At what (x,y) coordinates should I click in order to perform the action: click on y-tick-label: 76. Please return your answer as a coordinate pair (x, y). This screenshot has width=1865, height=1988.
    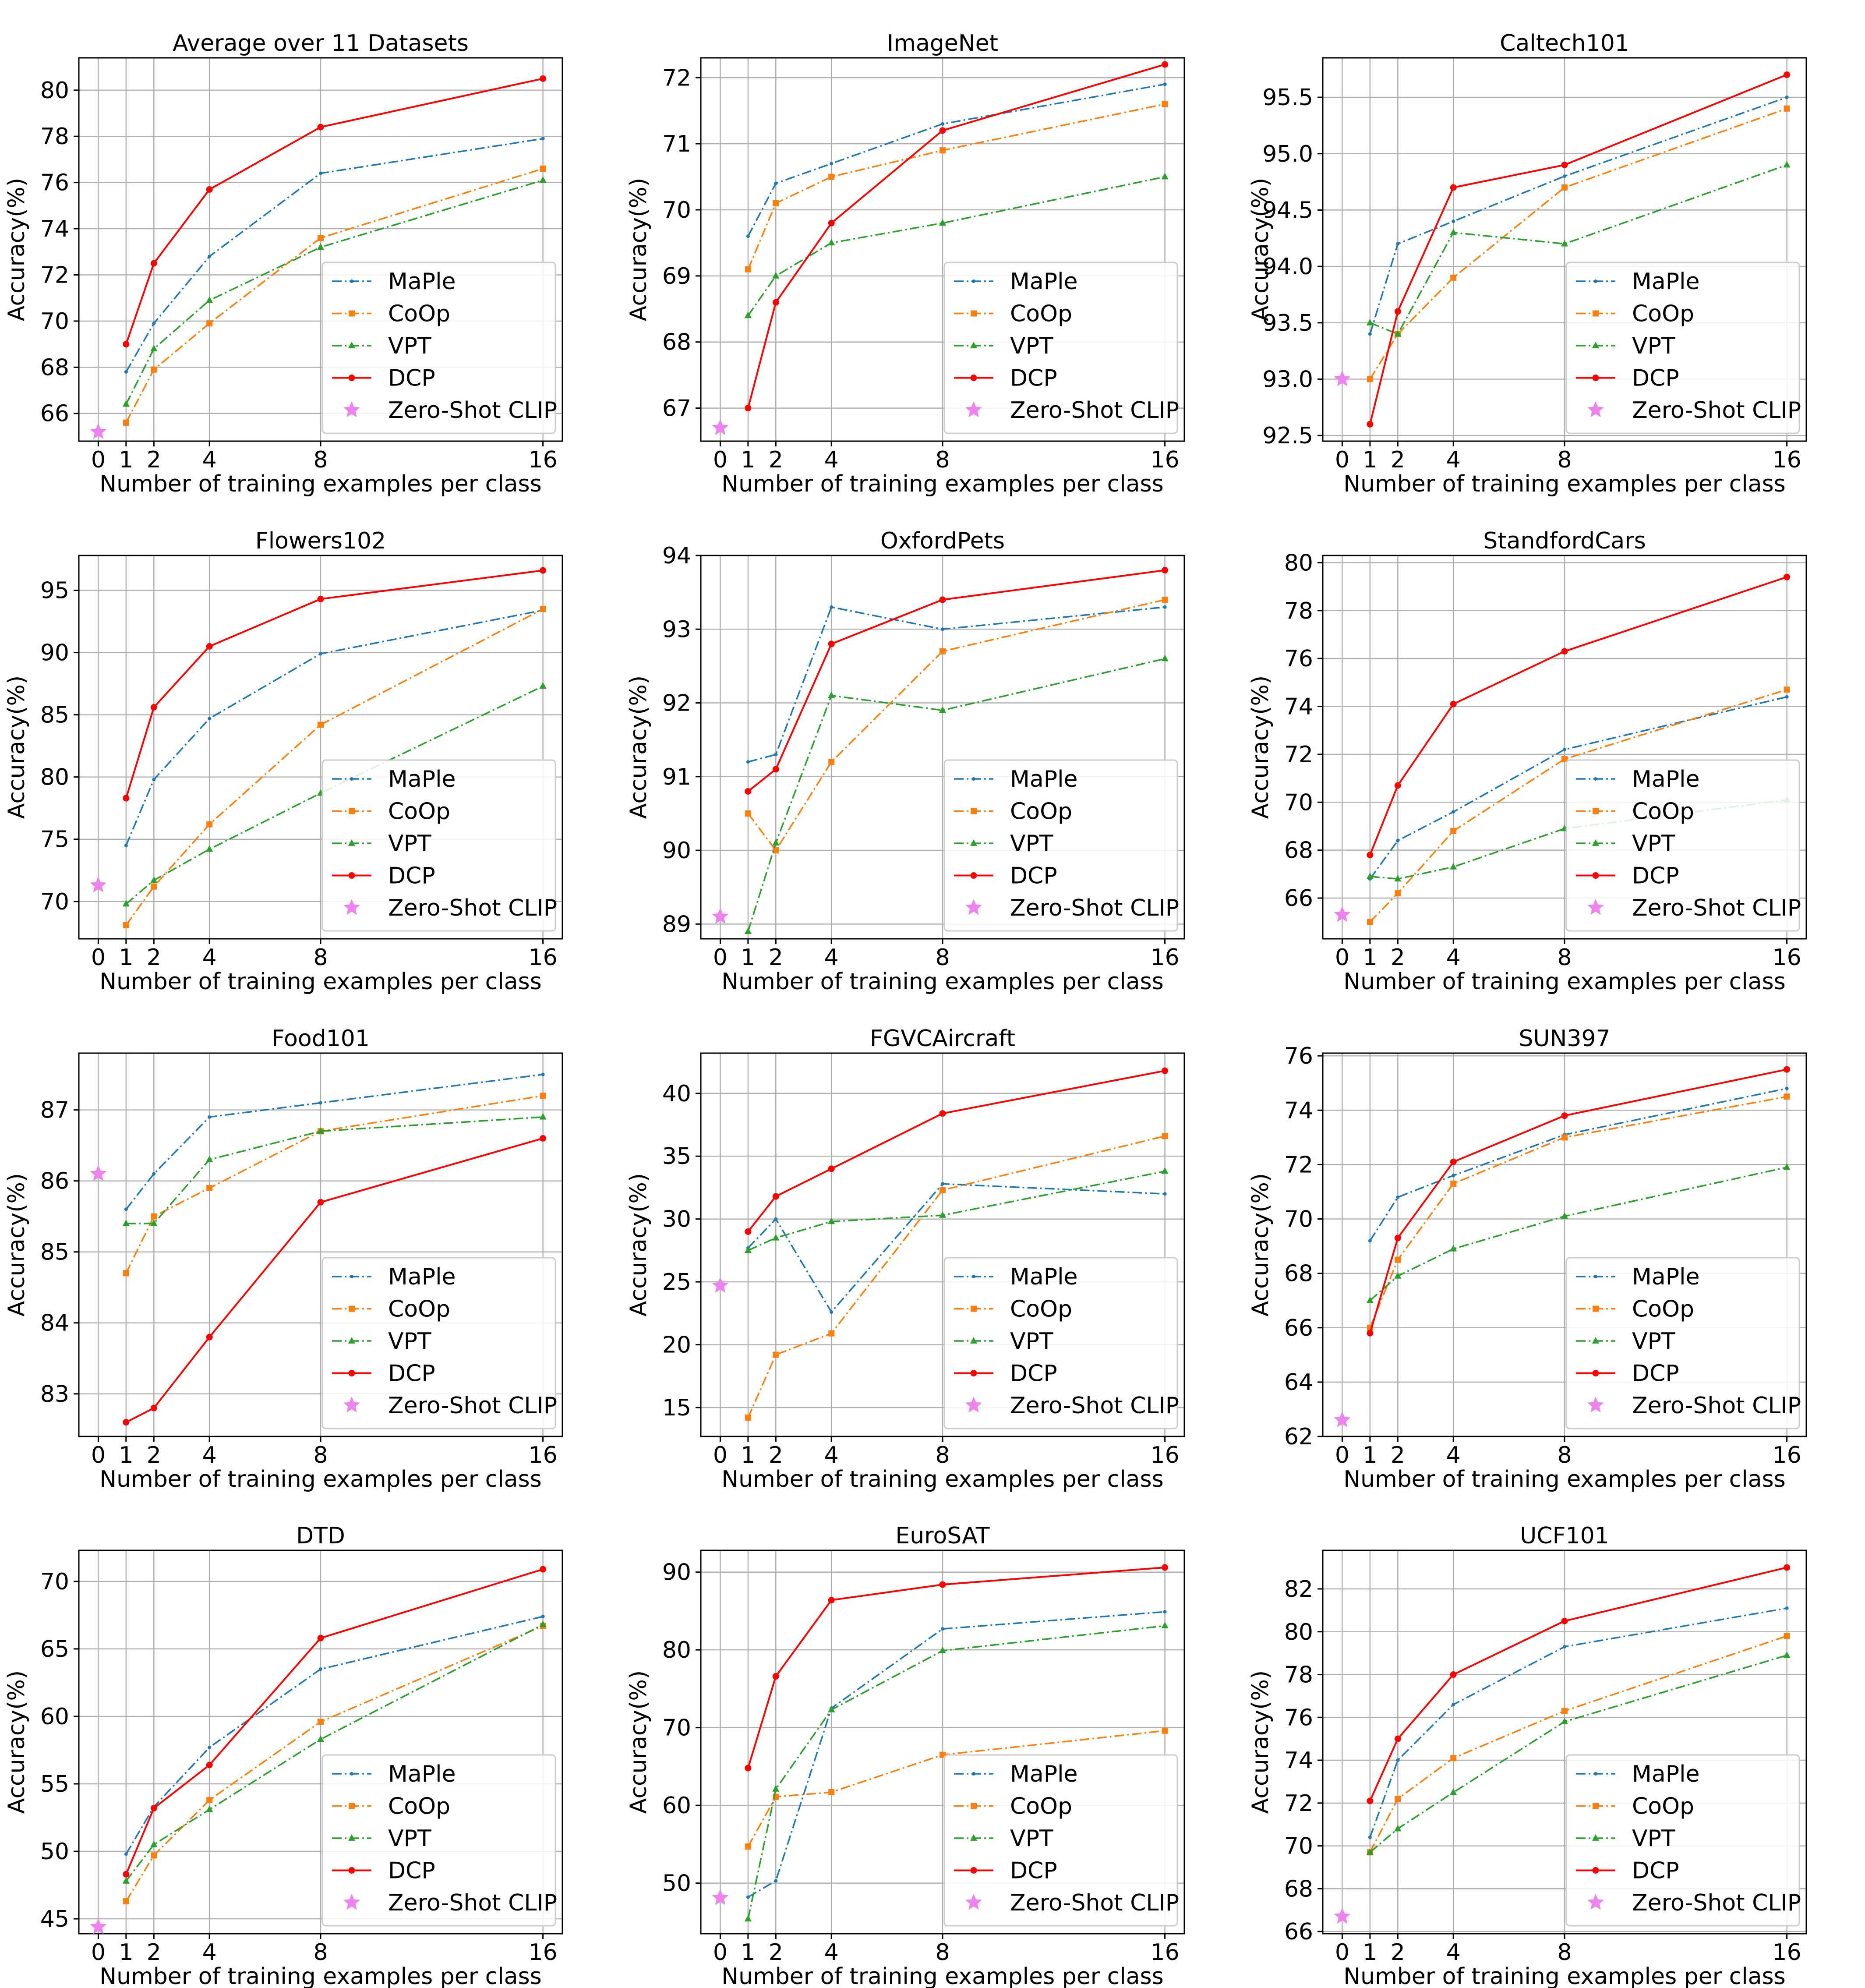
    Looking at the image, I should click on (1298, 1056).